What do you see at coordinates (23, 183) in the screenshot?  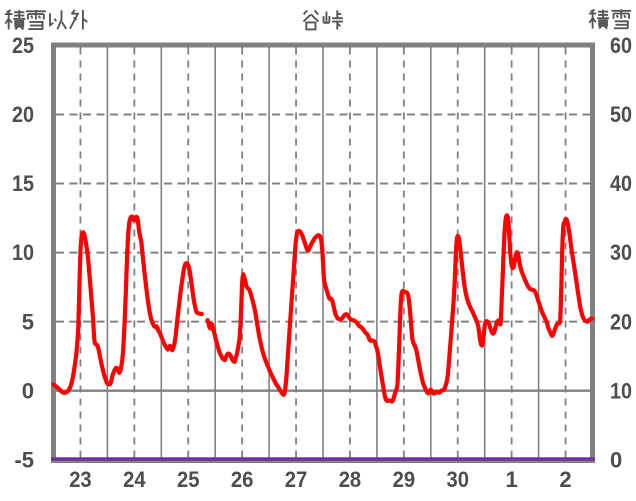 I see `svg-text: 15` at bounding box center [23, 183].